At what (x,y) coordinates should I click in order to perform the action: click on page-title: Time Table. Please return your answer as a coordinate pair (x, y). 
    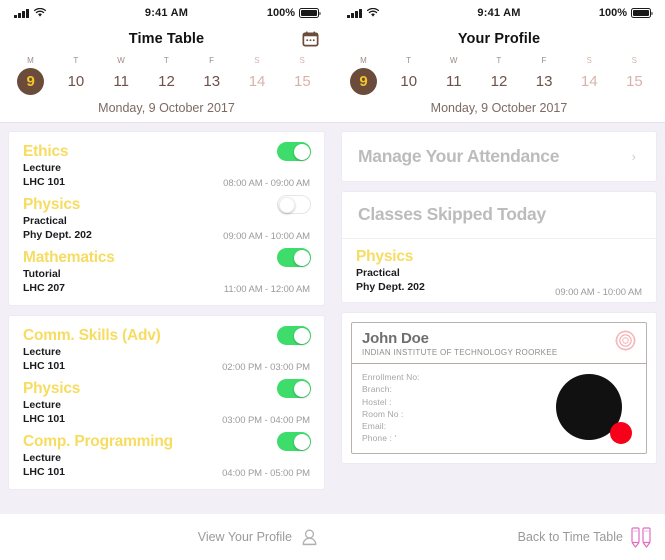
    Looking at the image, I should click on (166, 39).